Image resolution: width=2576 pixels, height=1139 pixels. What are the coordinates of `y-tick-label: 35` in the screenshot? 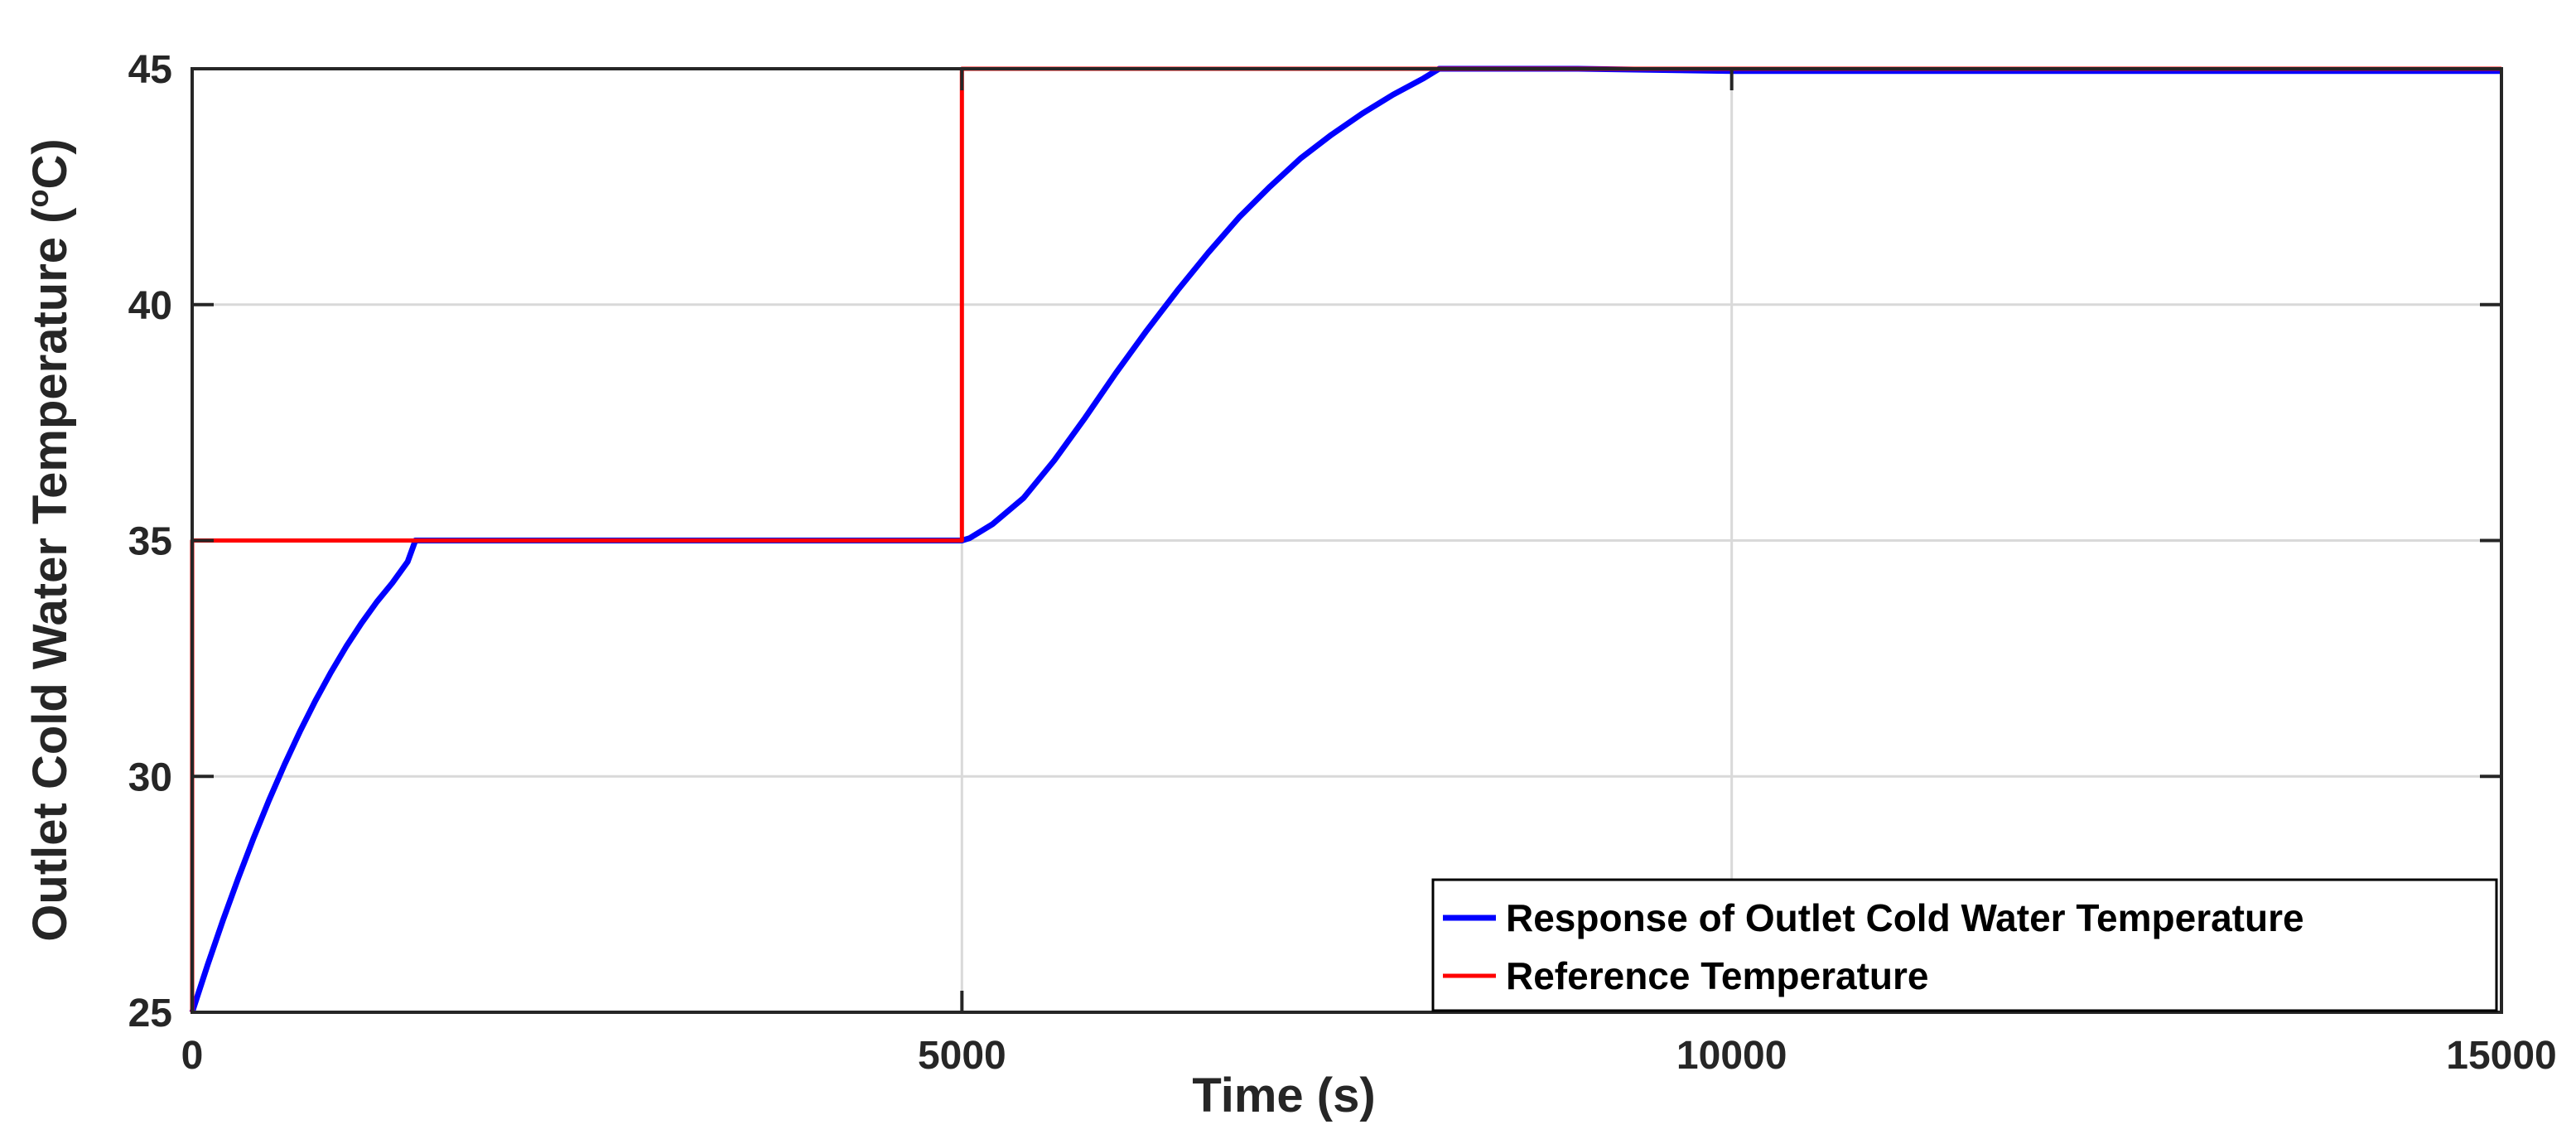 It's located at (150, 542).